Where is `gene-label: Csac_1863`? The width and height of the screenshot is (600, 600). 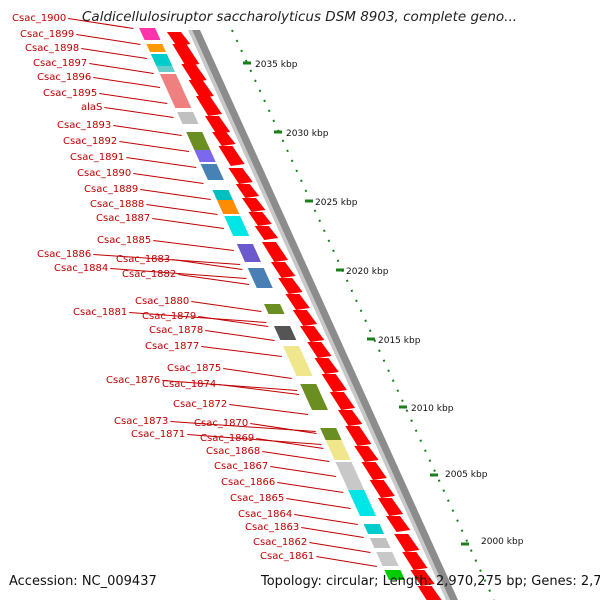
gene-label: Csac_1863 is located at coordinates (272, 527).